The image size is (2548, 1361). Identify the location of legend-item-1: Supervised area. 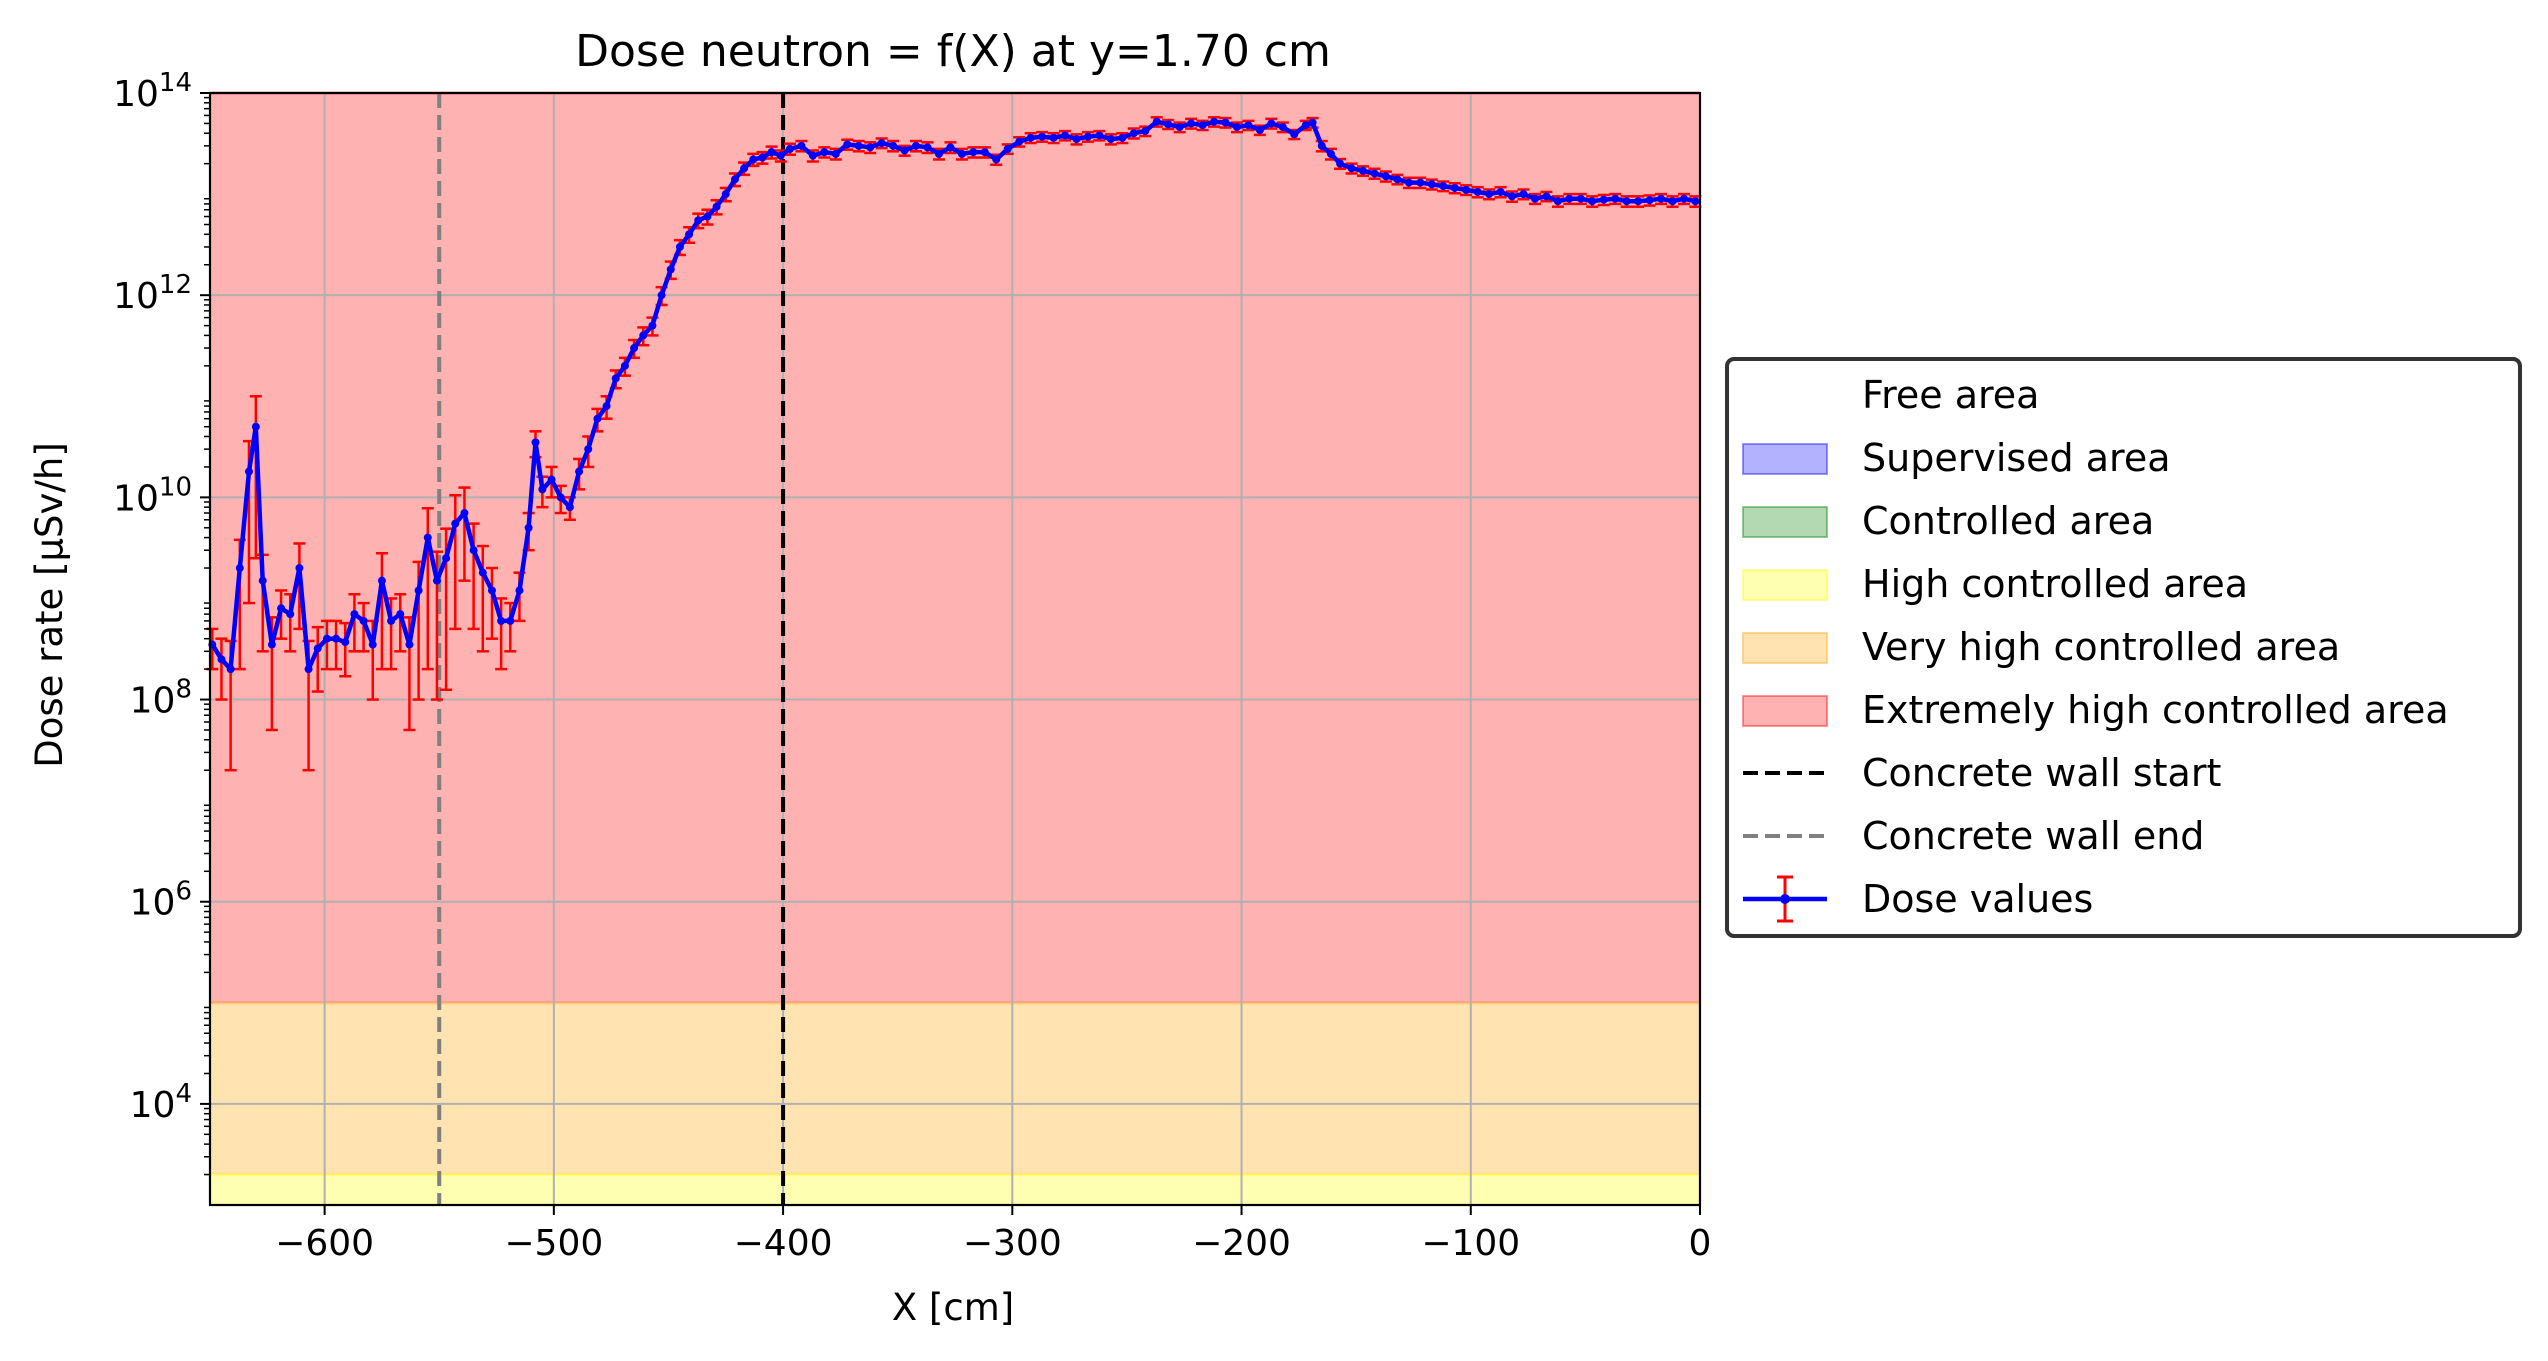
(1956, 458).